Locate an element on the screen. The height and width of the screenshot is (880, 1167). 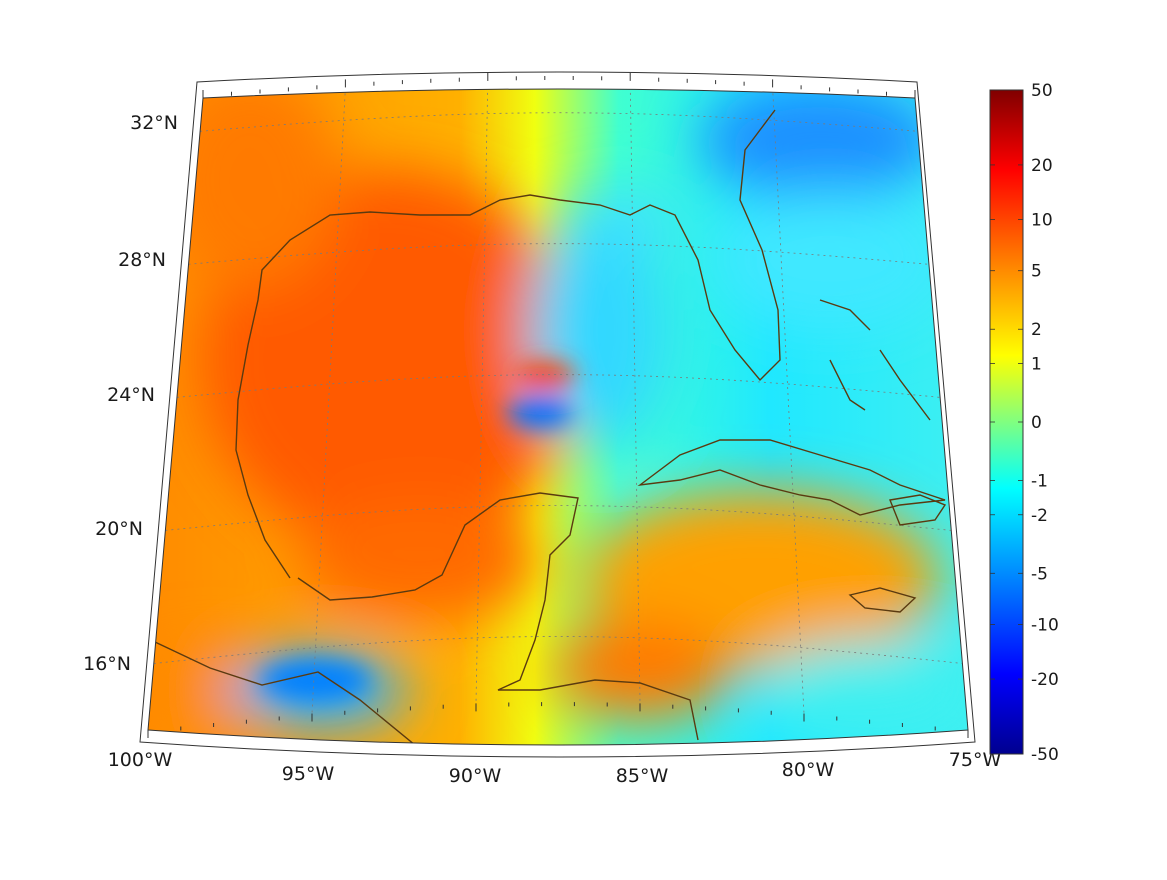
colorbar-tick-label: 1 is located at coordinates (1036, 364).